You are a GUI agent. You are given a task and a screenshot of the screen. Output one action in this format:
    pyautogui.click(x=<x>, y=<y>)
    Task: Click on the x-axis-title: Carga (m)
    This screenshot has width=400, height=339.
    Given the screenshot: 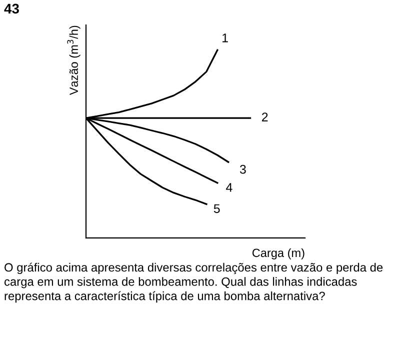 What is the action you would take?
    pyautogui.click(x=278, y=254)
    